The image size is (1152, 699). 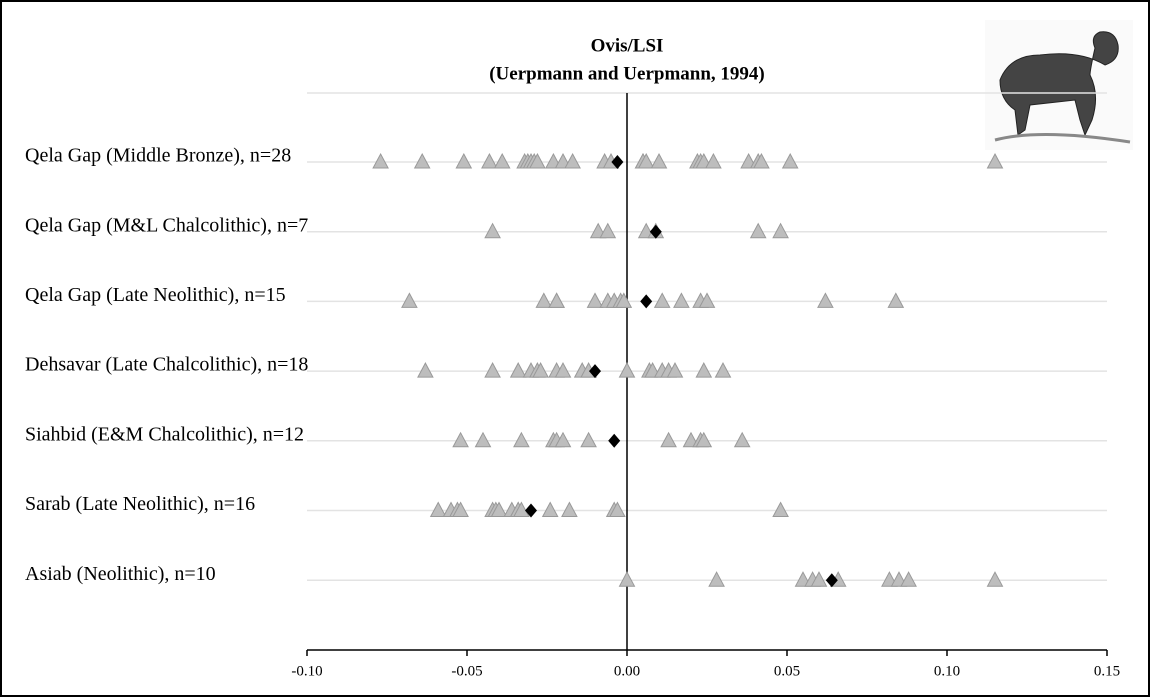 I want to click on row-label: Siahbid (E&M Chalcolithic), n=12, so click(x=164, y=434).